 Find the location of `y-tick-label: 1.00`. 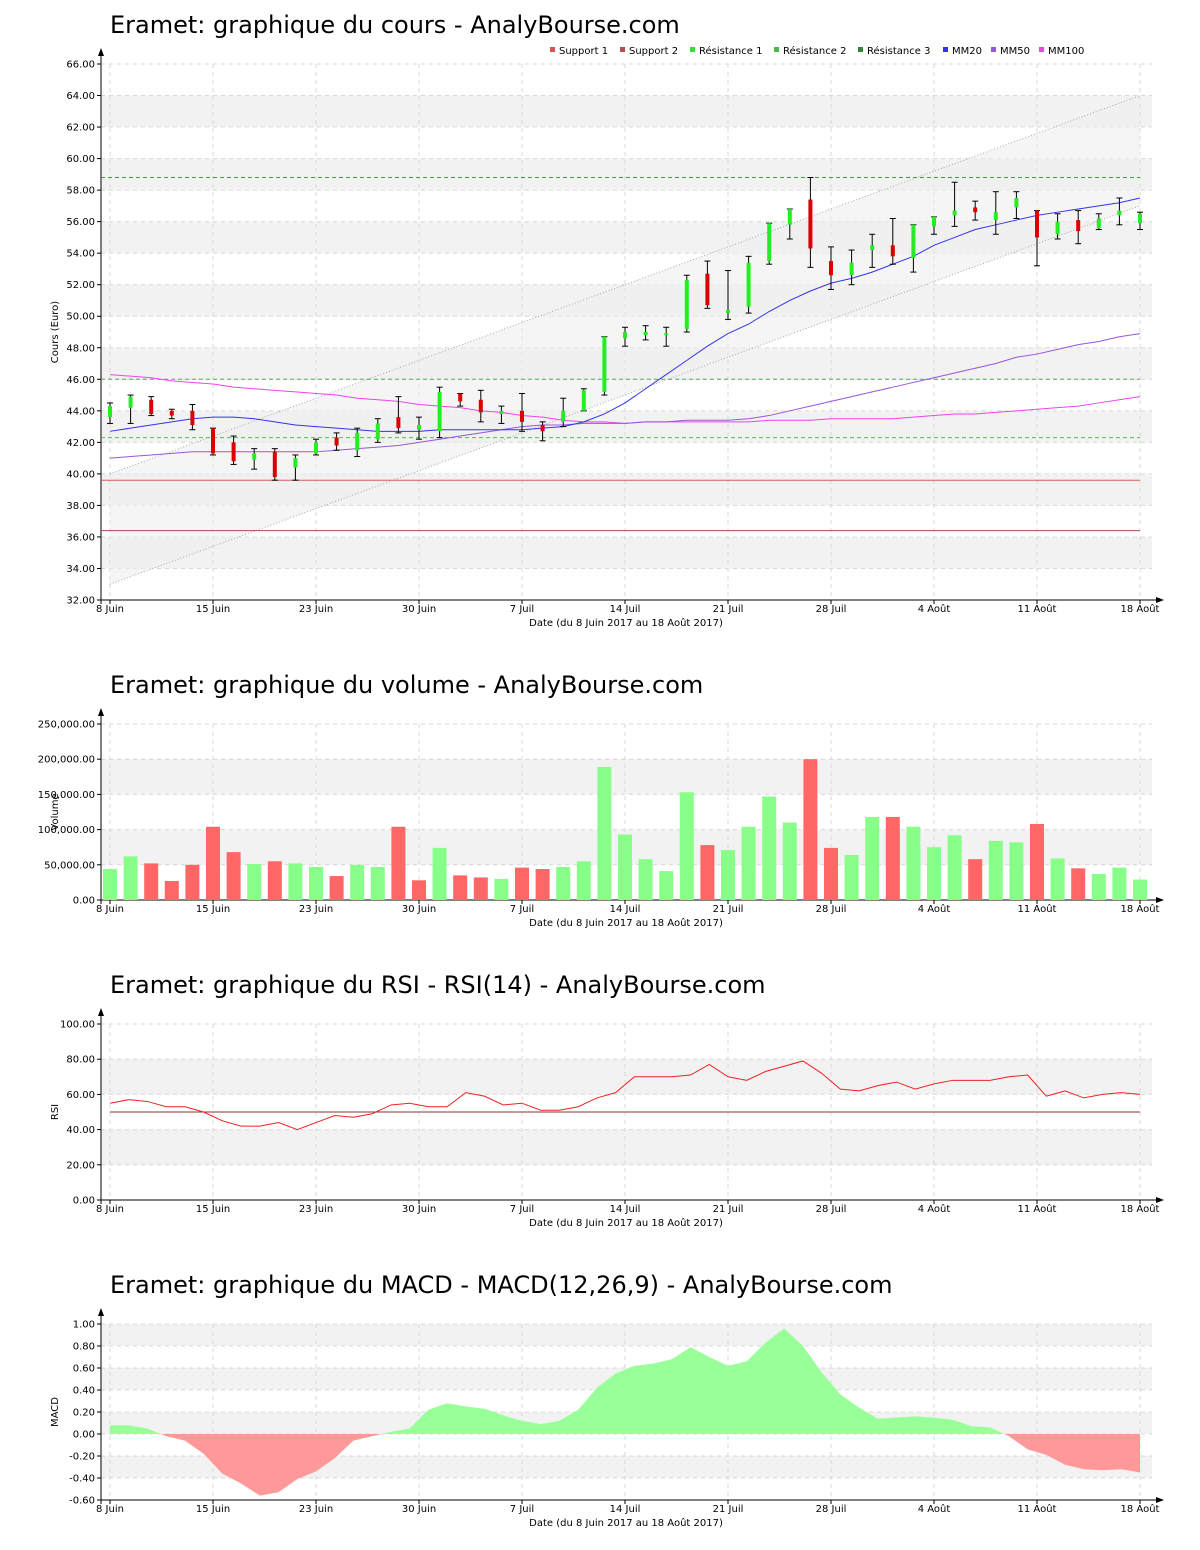

y-tick-label: 1.00 is located at coordinates (84, 1325).